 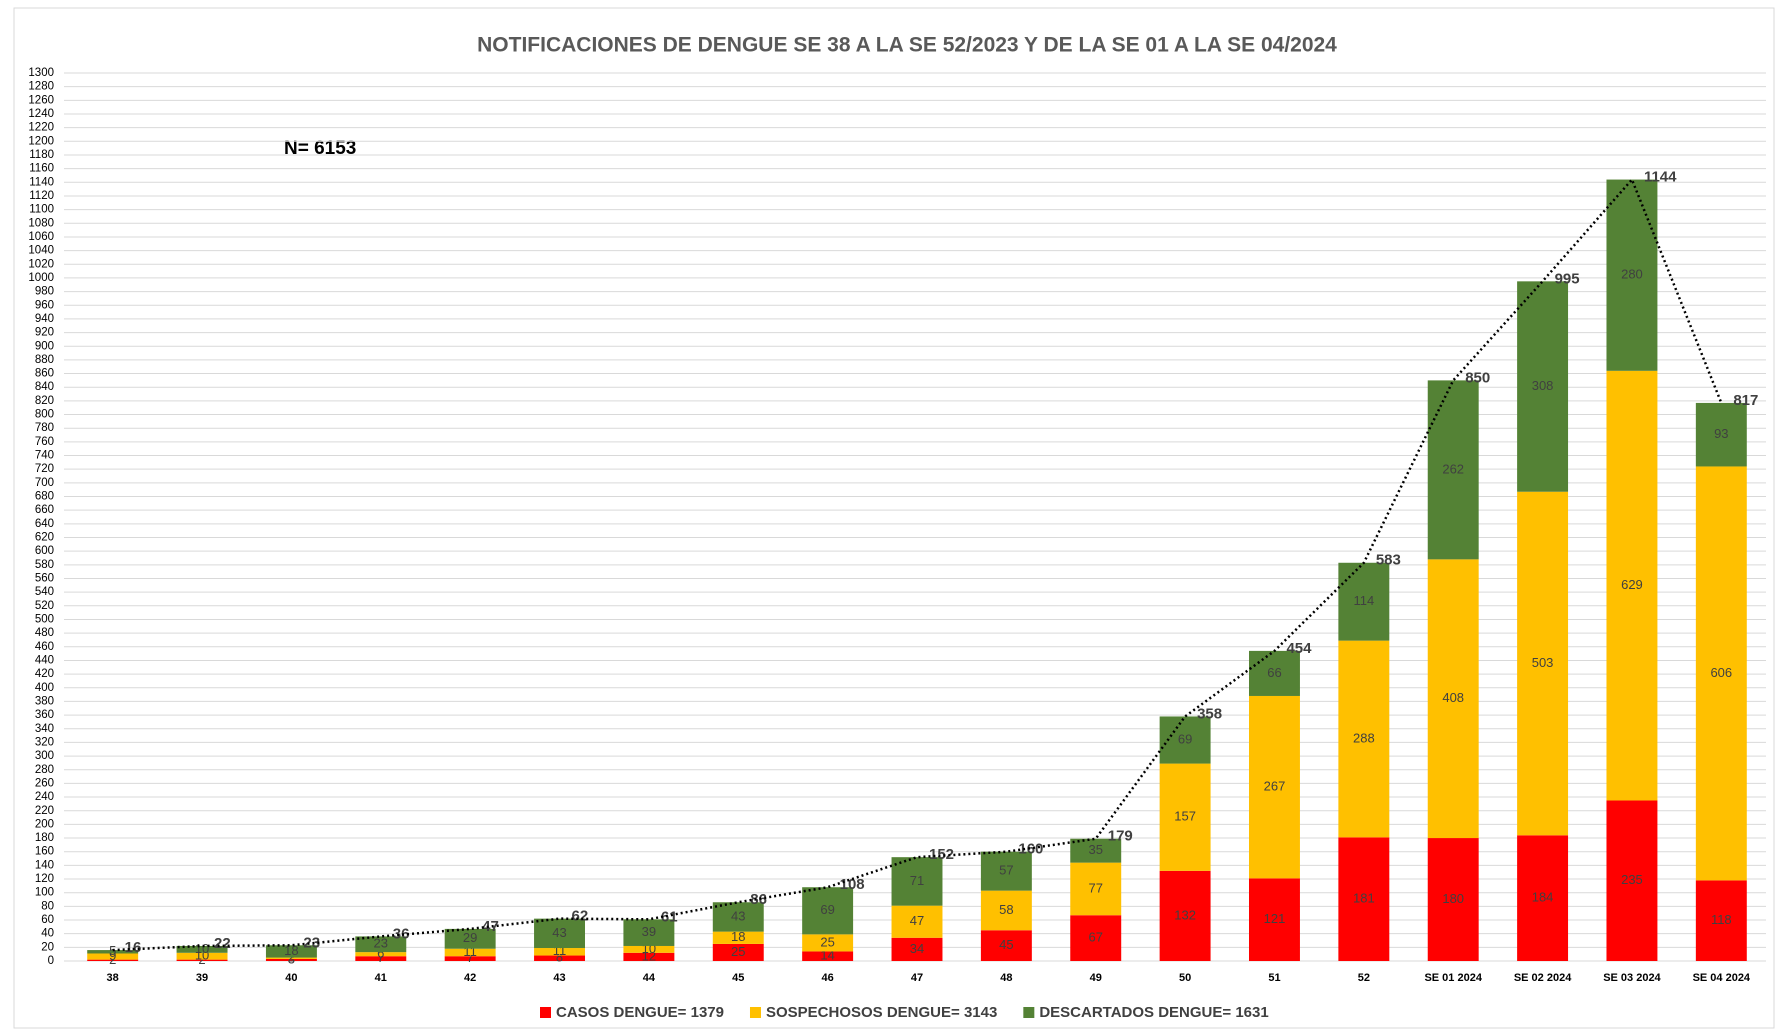 I want to click on y-tick-label: 1200, so click(x=41, y=141).